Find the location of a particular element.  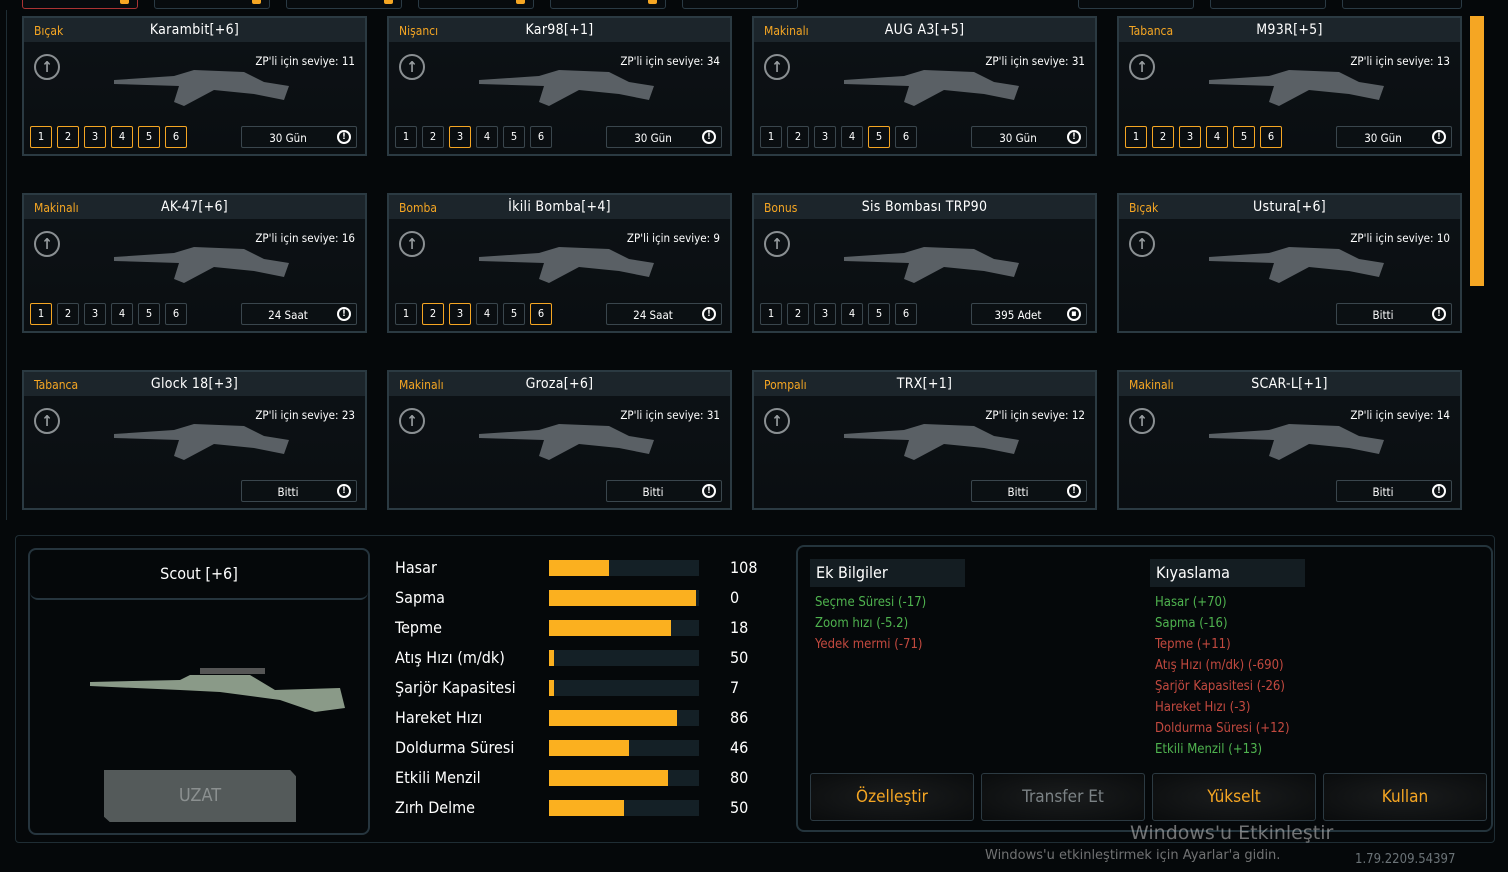

use-button: Kullan is located at coordinates (1405, 797).